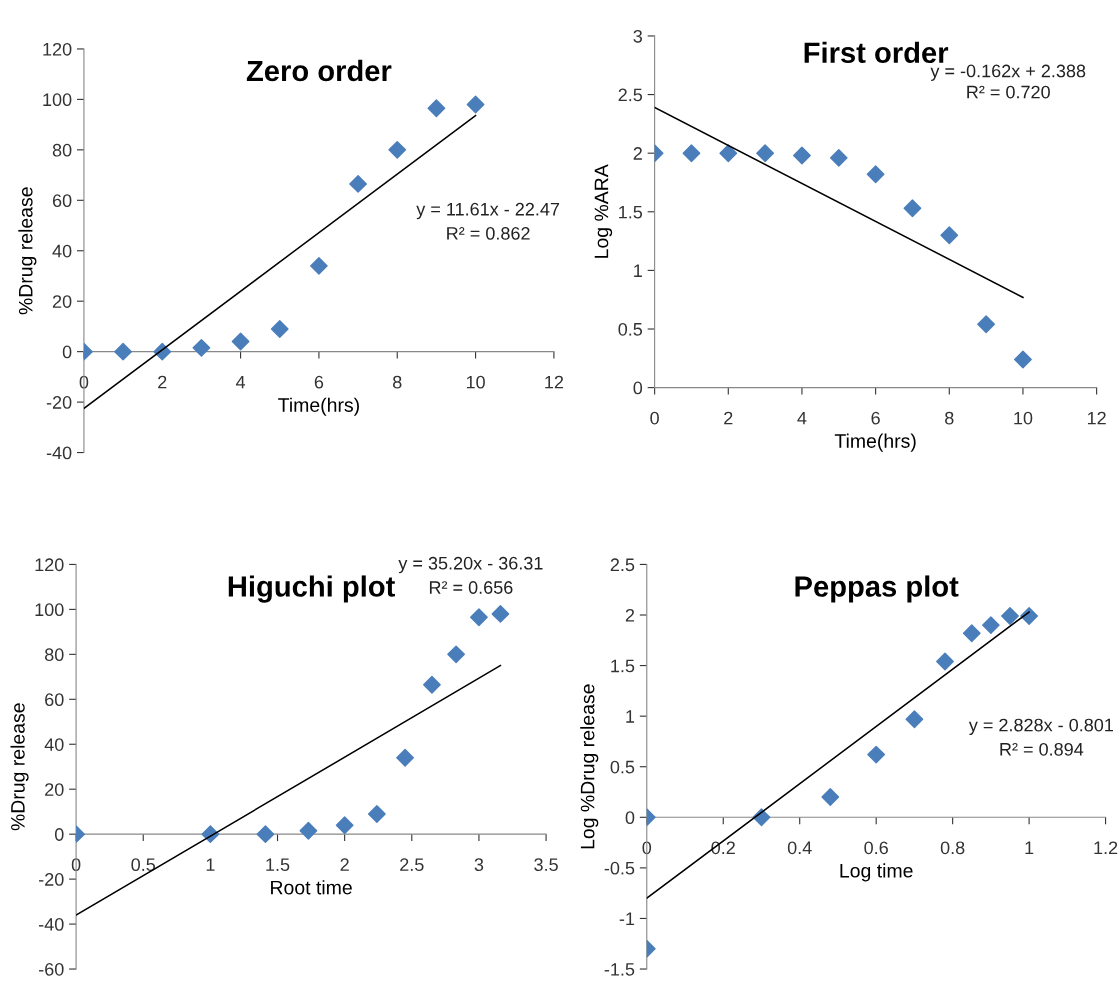 This screenshot has width=1119, height=999. Describe the element at coordinates (619, 969) in the screenshot. I see `y-tick-label: -1.5` at that location.